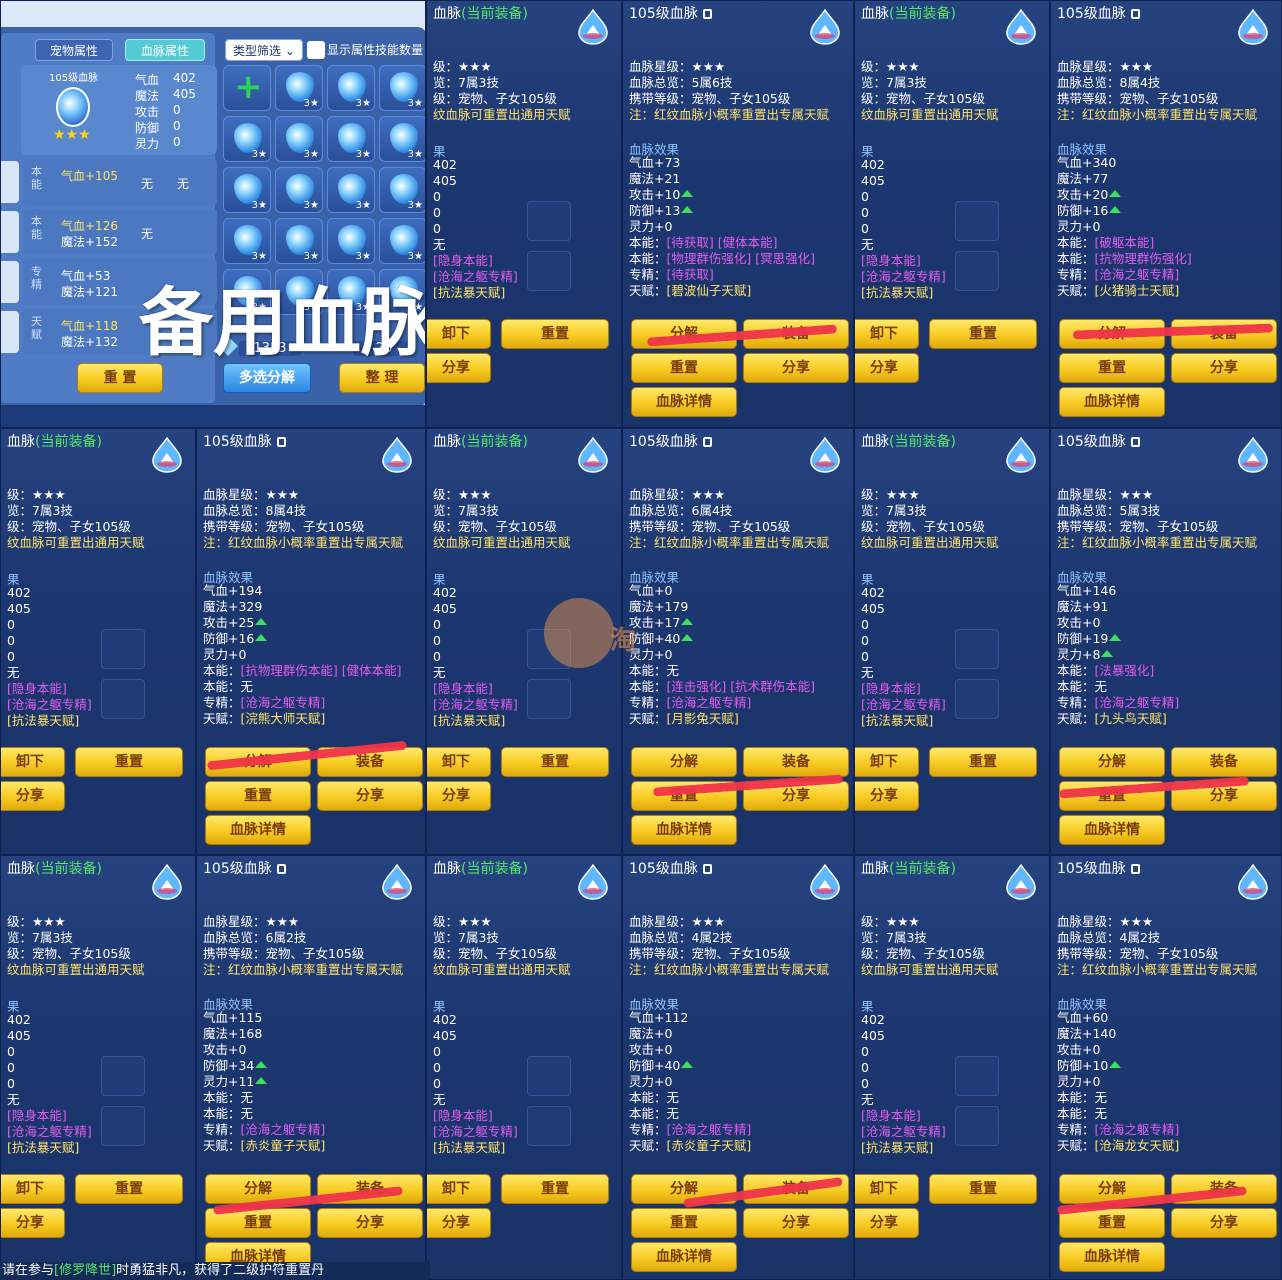  Describe the element at coordinates (120, 378) in the screenshot. I see `reset-button: 重 置` at that location.